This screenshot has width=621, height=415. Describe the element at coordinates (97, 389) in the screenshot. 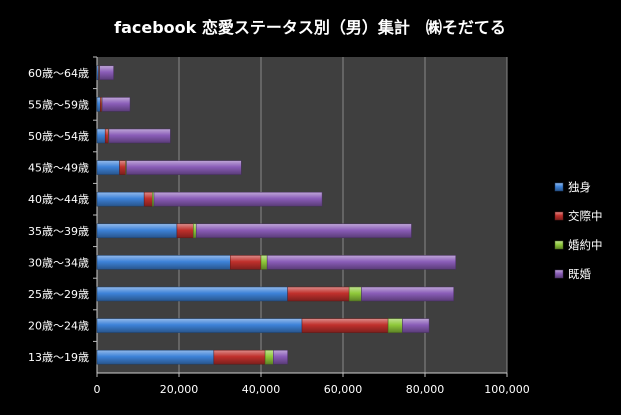

I see `x-tick-label: 0` at that location.